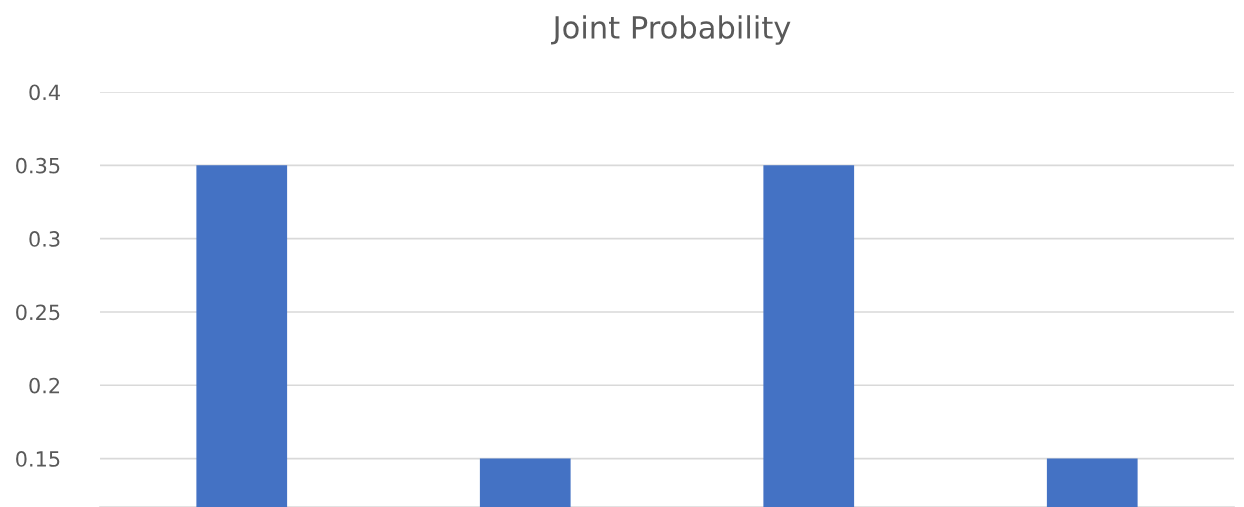 The height and width of the screenshot is (507, 1244). What do you see at coordinates (44, 92) in the screenshot?
I see `y-tick-label: 0.4` at bounding box center [44, 92].